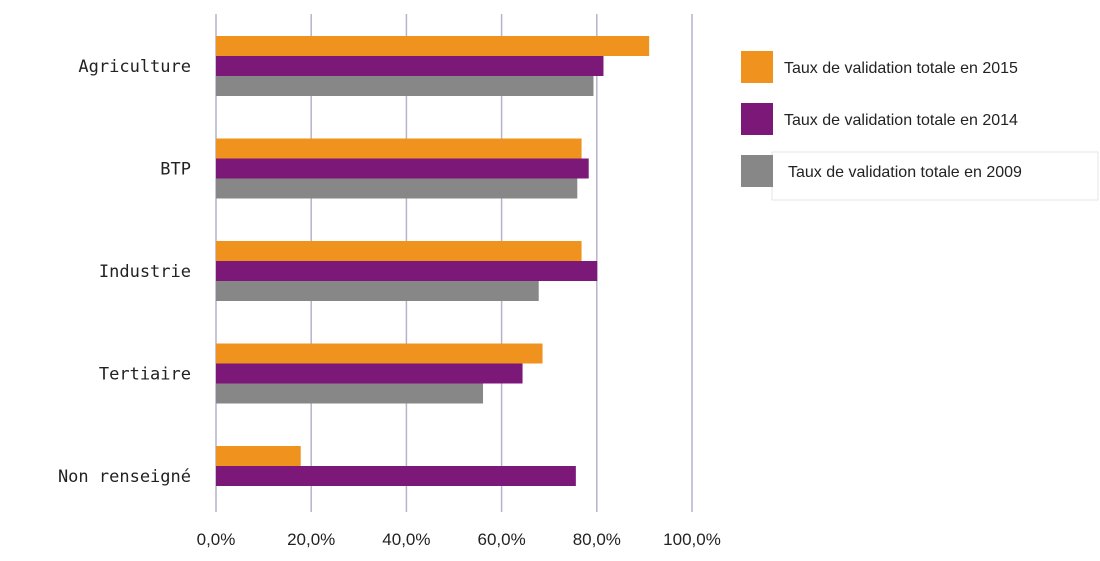  What do you see at coordinates (175, 170) in the screenshot?
I see `category-label-btp: BTP` at bounding box center [175, 170].